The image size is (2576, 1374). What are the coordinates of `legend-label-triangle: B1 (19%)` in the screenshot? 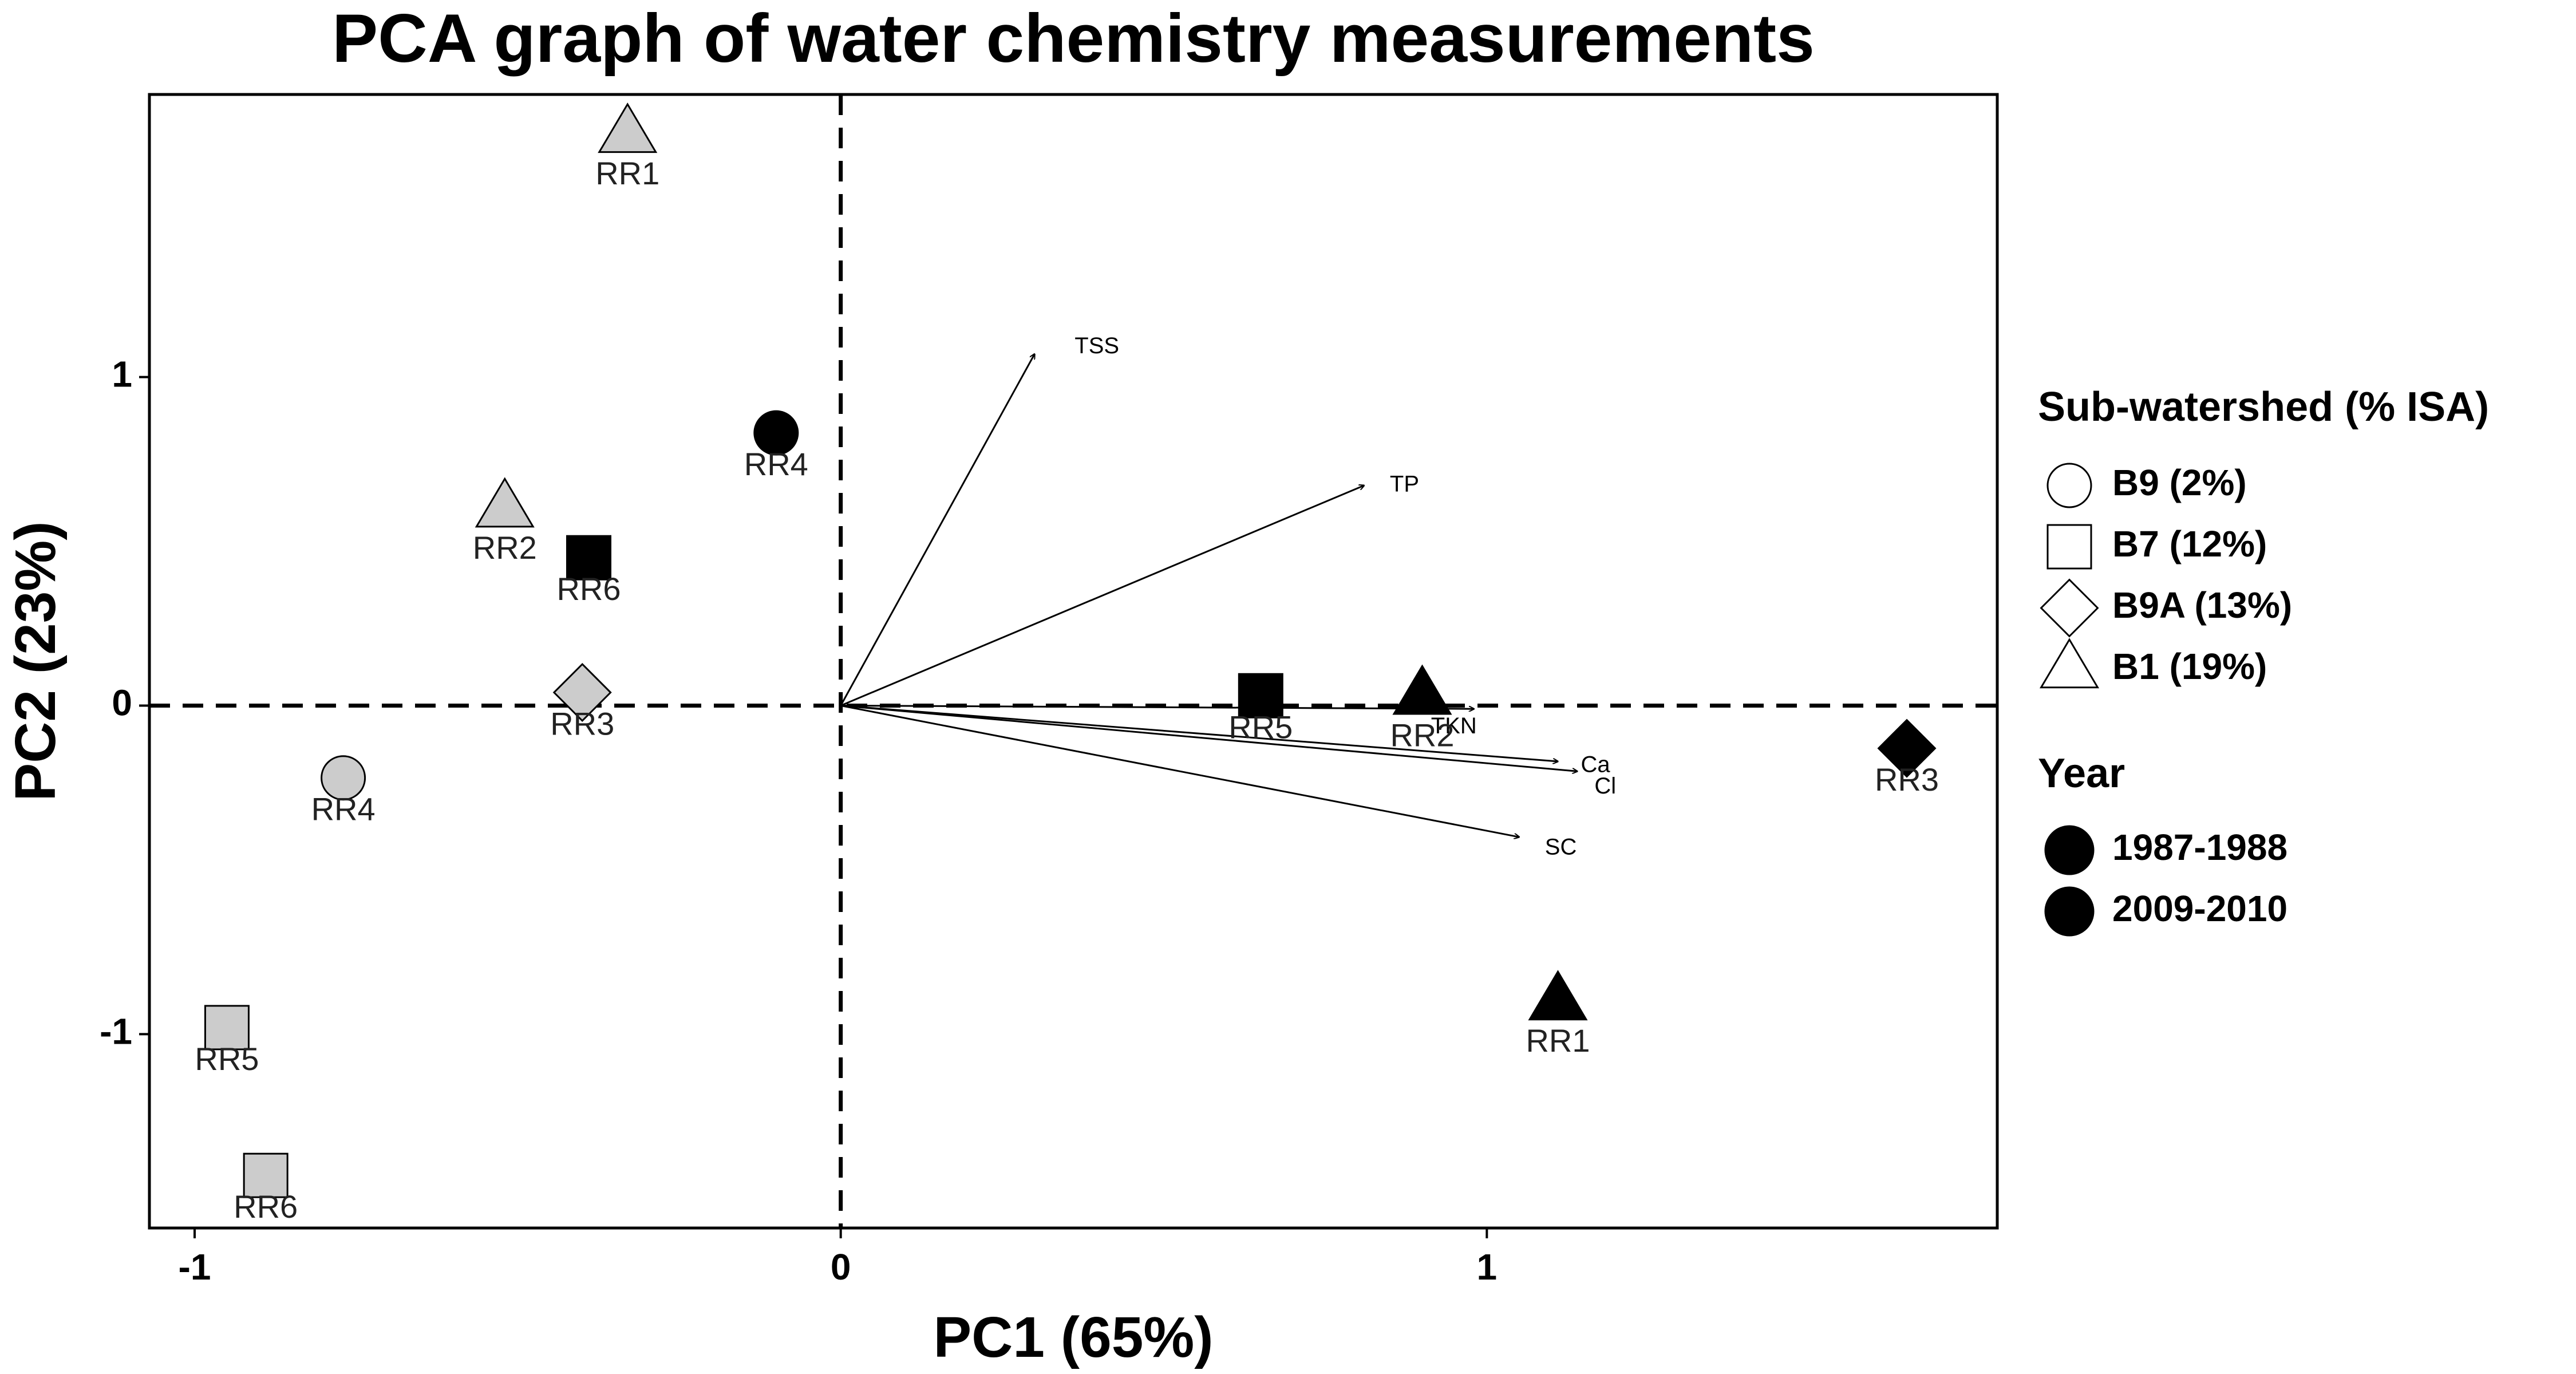 It's located at (2189, 666).